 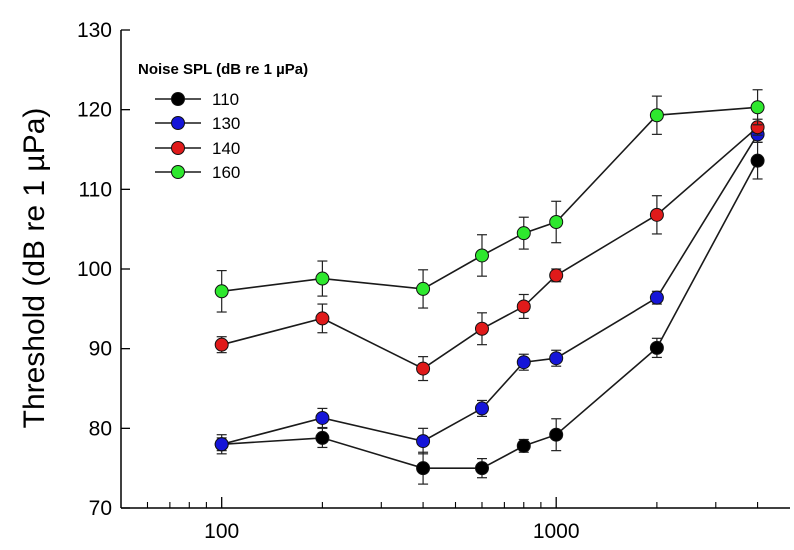 What do you see at coordinates (34, 268) in the screenshot?
I see `y-axis-title: Threshold (dB re 1 µPa)` at bounding box center [34, 268].